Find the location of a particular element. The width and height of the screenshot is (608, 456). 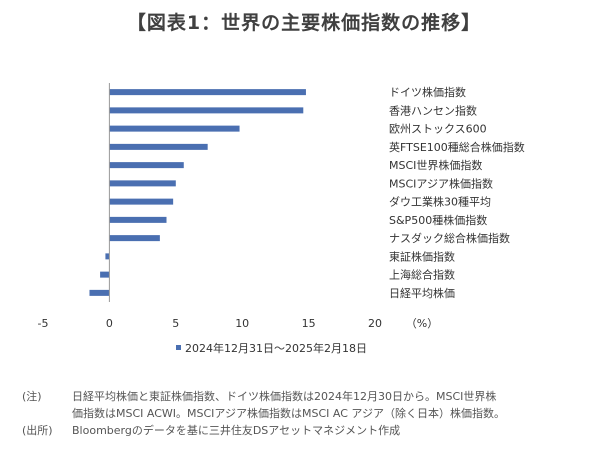

x-tick-label: 15 is located at coordinates (309, 323).